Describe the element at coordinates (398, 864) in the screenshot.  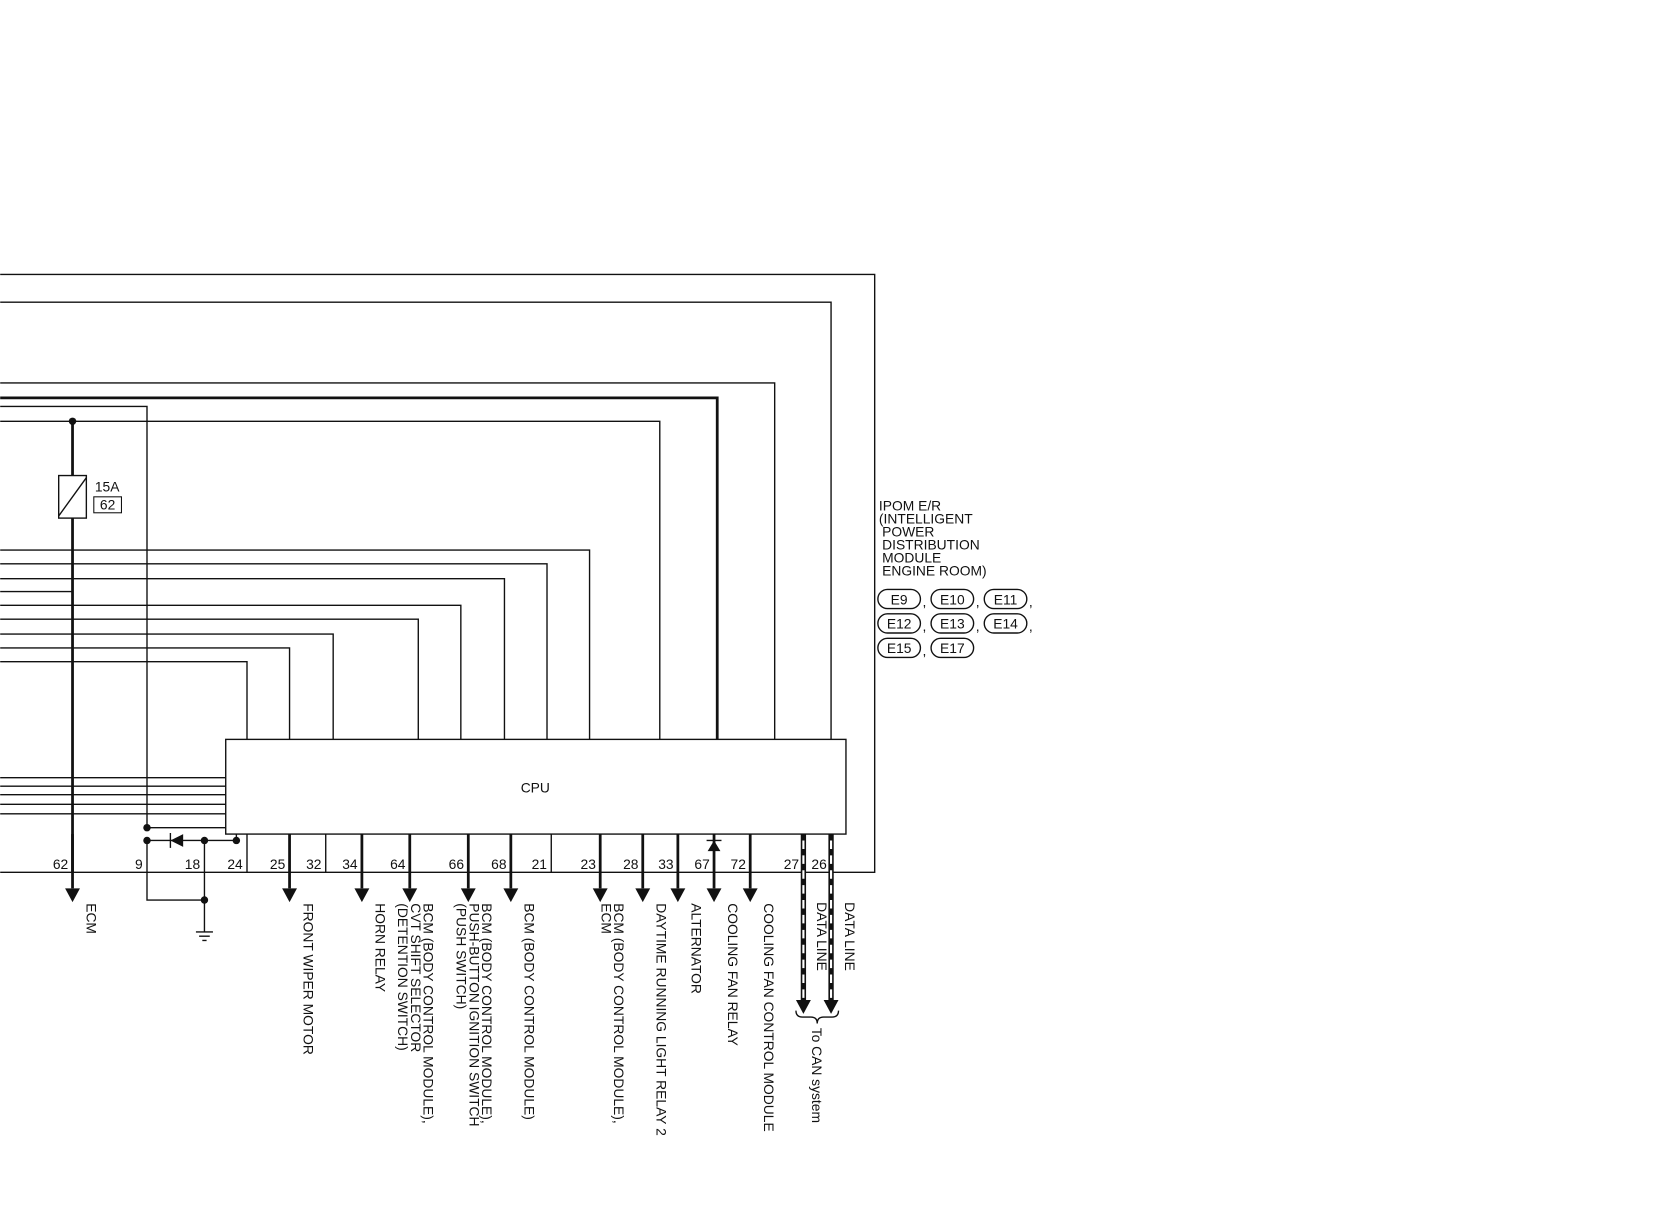
I see `pin-number: 64` at that location.